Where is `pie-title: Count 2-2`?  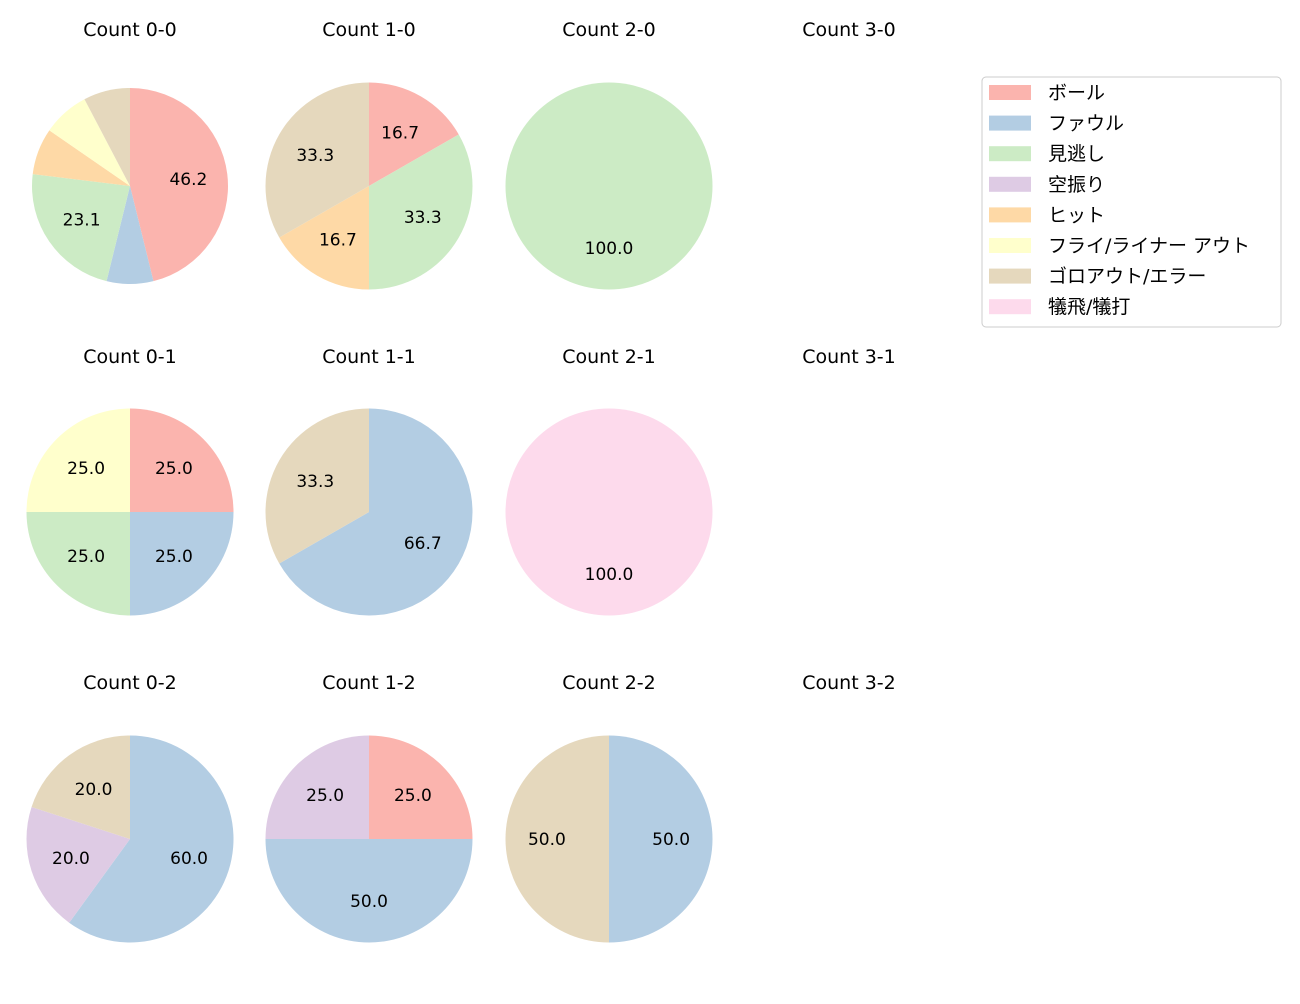
pie-title: Count 2-2 is located at coordinates (609, 683).